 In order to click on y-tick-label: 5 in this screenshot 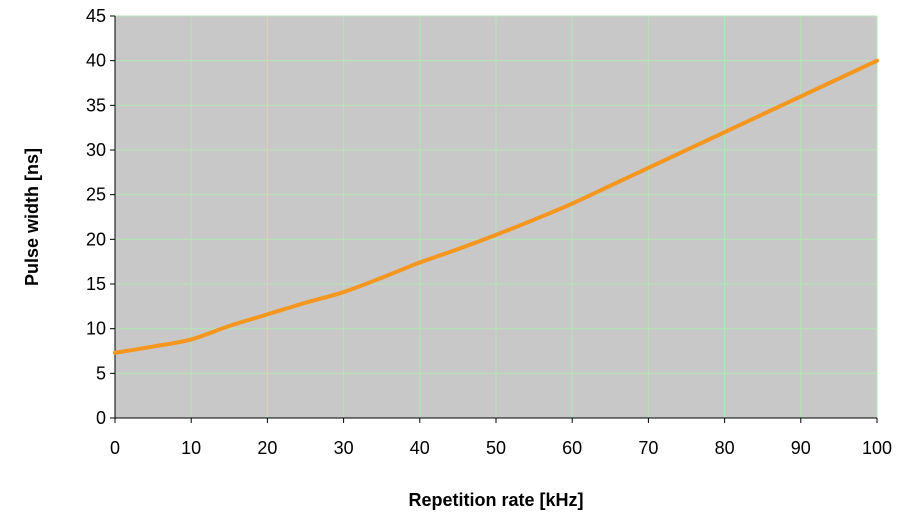, I will do `click(101, 373)`.